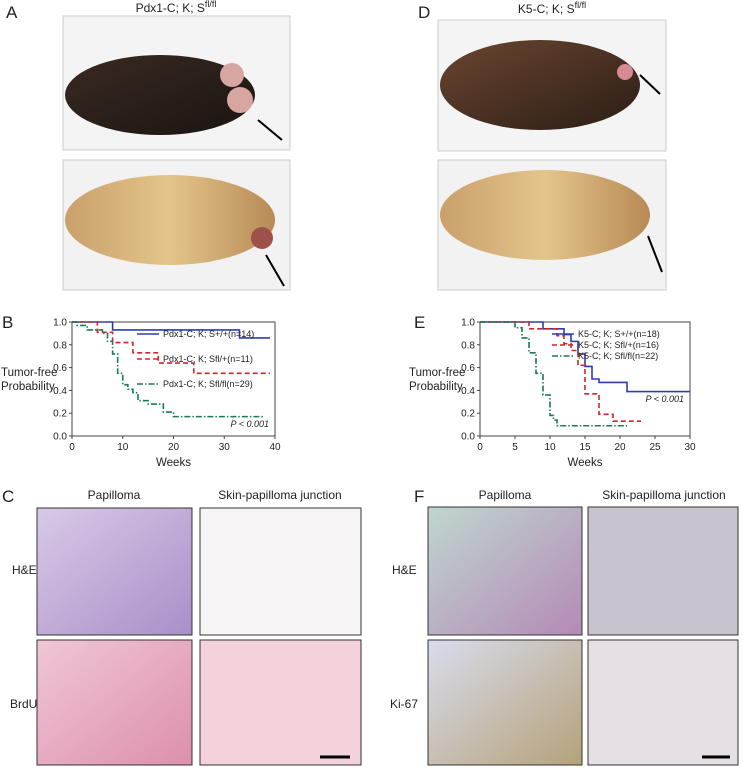 The image size is (743, 768). What do you see at coordinates (208, 359) in the screenshot?
I see `legend-label: Pdx1-C; K; Sfl/+(n=11)` at bounding box center [208, 359].